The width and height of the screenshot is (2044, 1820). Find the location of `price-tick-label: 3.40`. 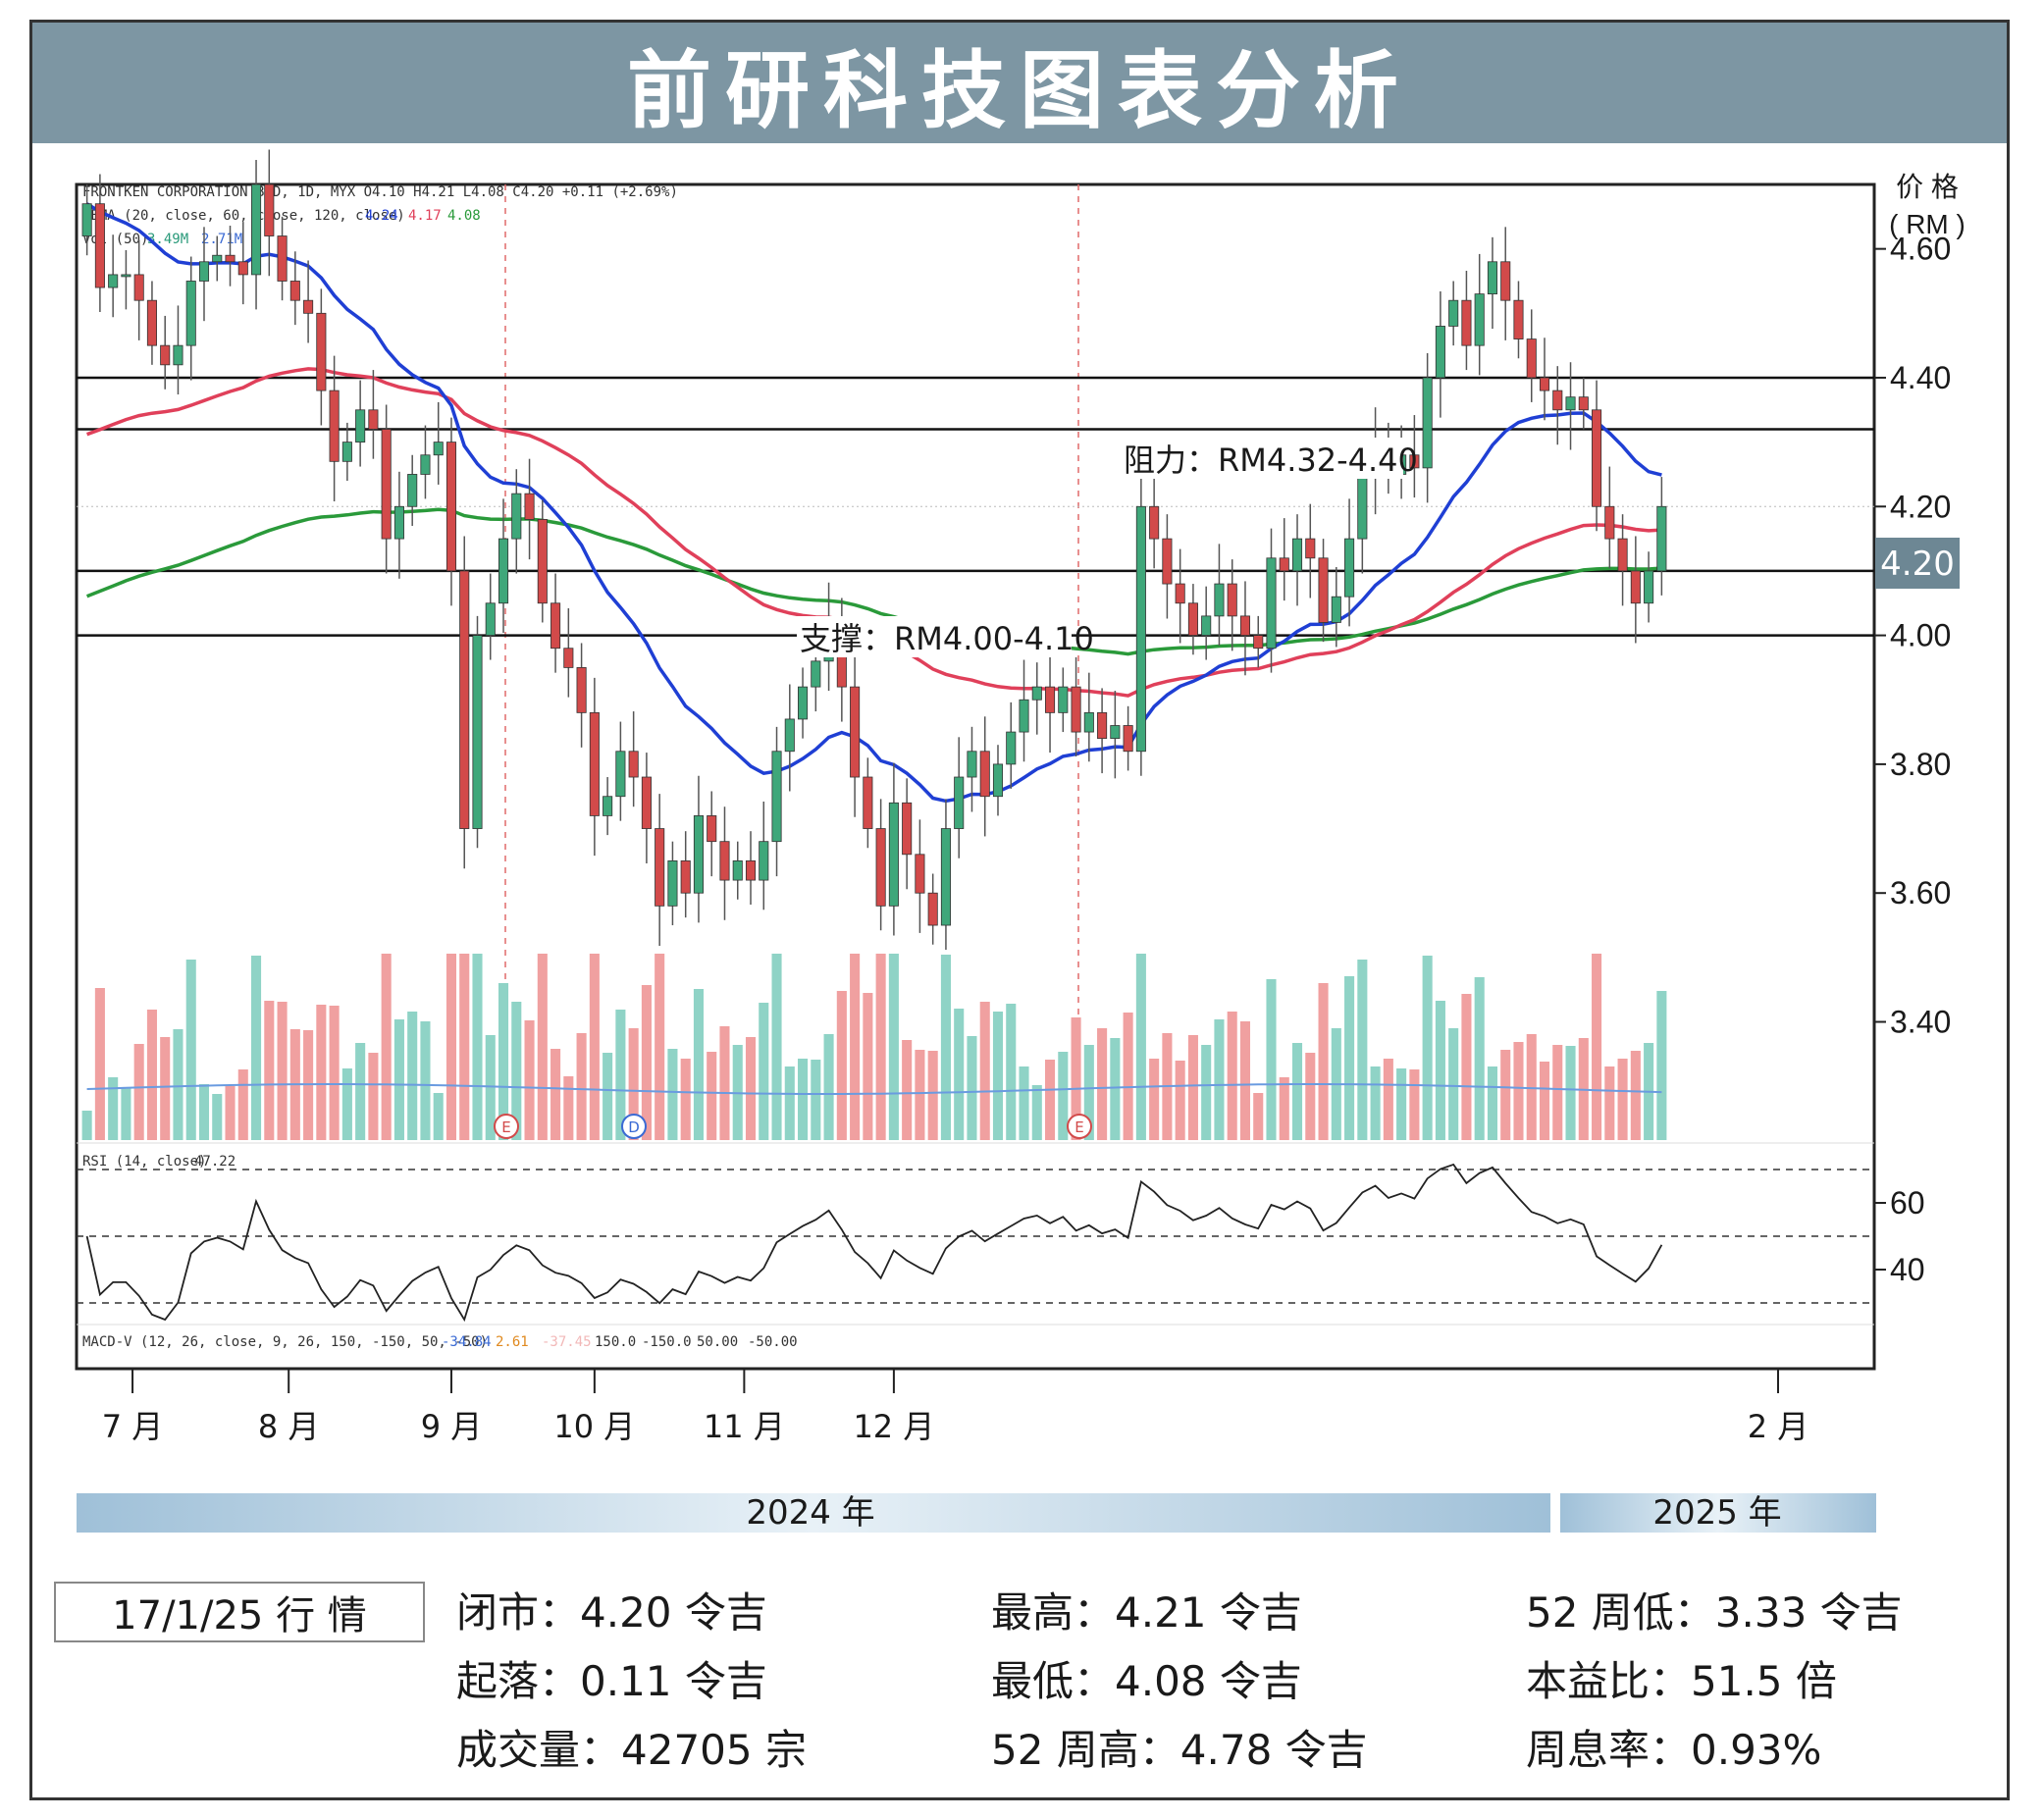

price-tick-label: 3.40 is located at coordinates (1920, 1022).